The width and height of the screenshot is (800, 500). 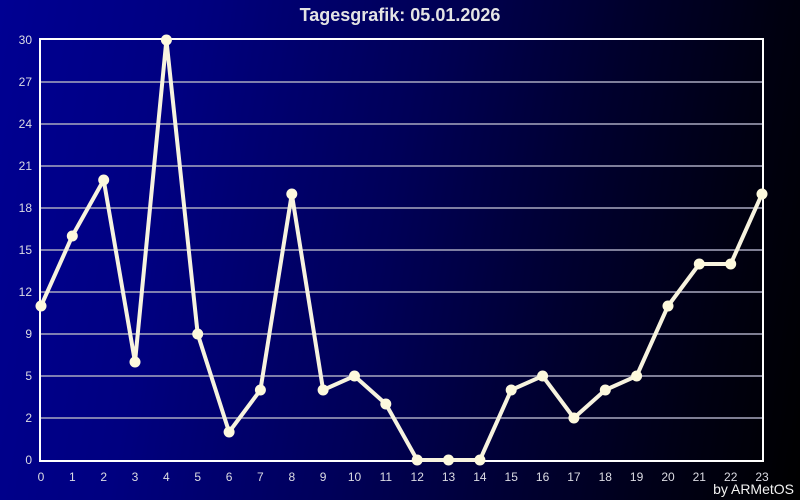 What do you see at coordinates (26, 82) in the screenshot?
I see `y-axis-tick-label: 27` at bounding box center [26, 82].